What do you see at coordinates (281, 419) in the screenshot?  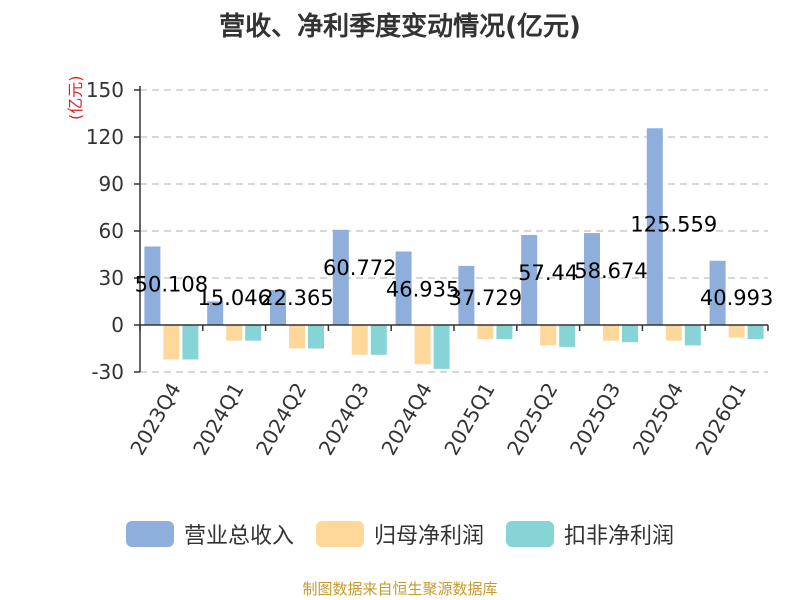 I see `x-tick-label: 2024Q2` at bounding box center [281, 419].